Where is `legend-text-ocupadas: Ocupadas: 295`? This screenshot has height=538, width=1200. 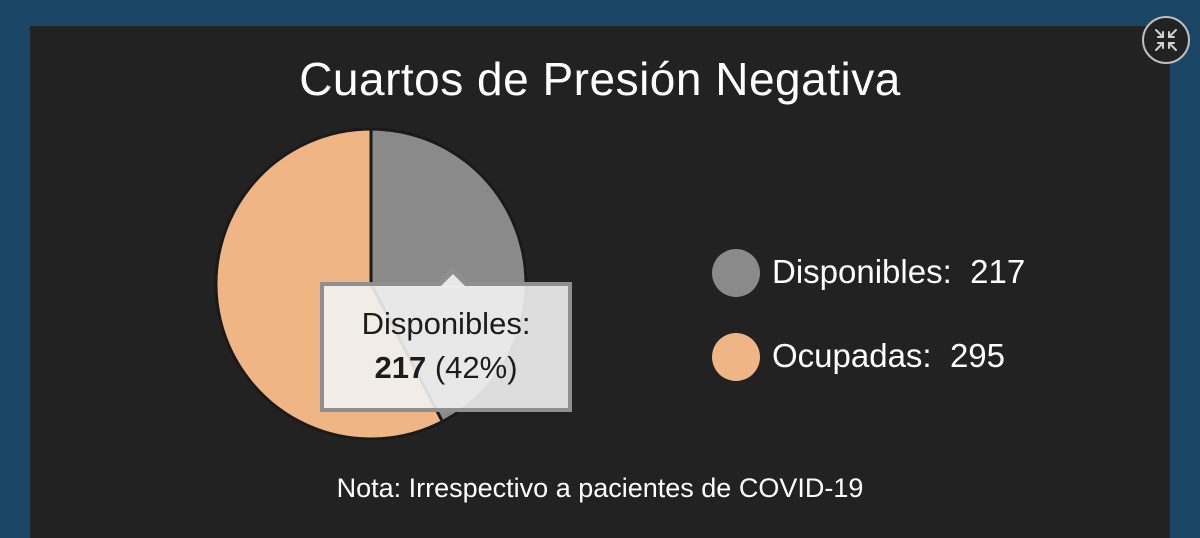 legend-text-ocupadas: Ocupadas: 295 is located at coordinates (888, 356).